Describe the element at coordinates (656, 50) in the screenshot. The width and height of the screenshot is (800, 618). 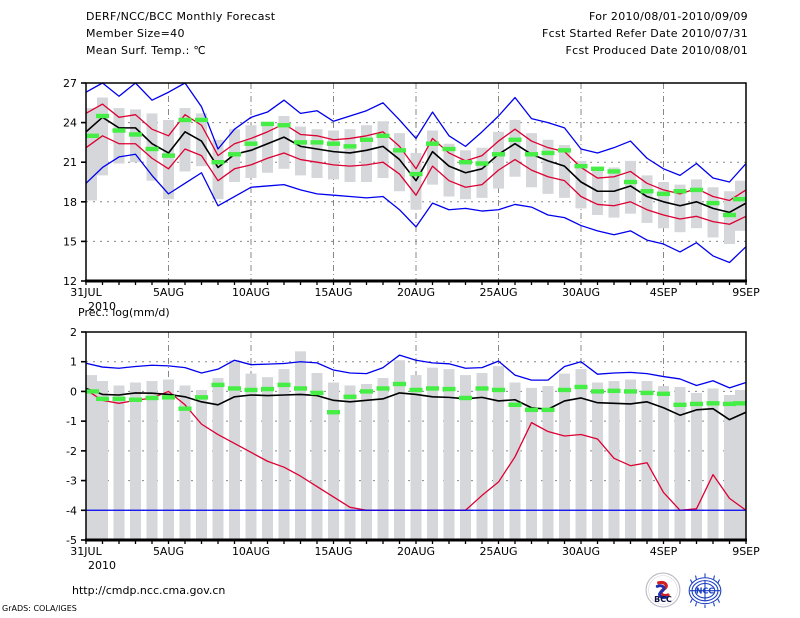
I see `fcst-produced-date: Fcst Produced Date 2010/08/01` at that location.